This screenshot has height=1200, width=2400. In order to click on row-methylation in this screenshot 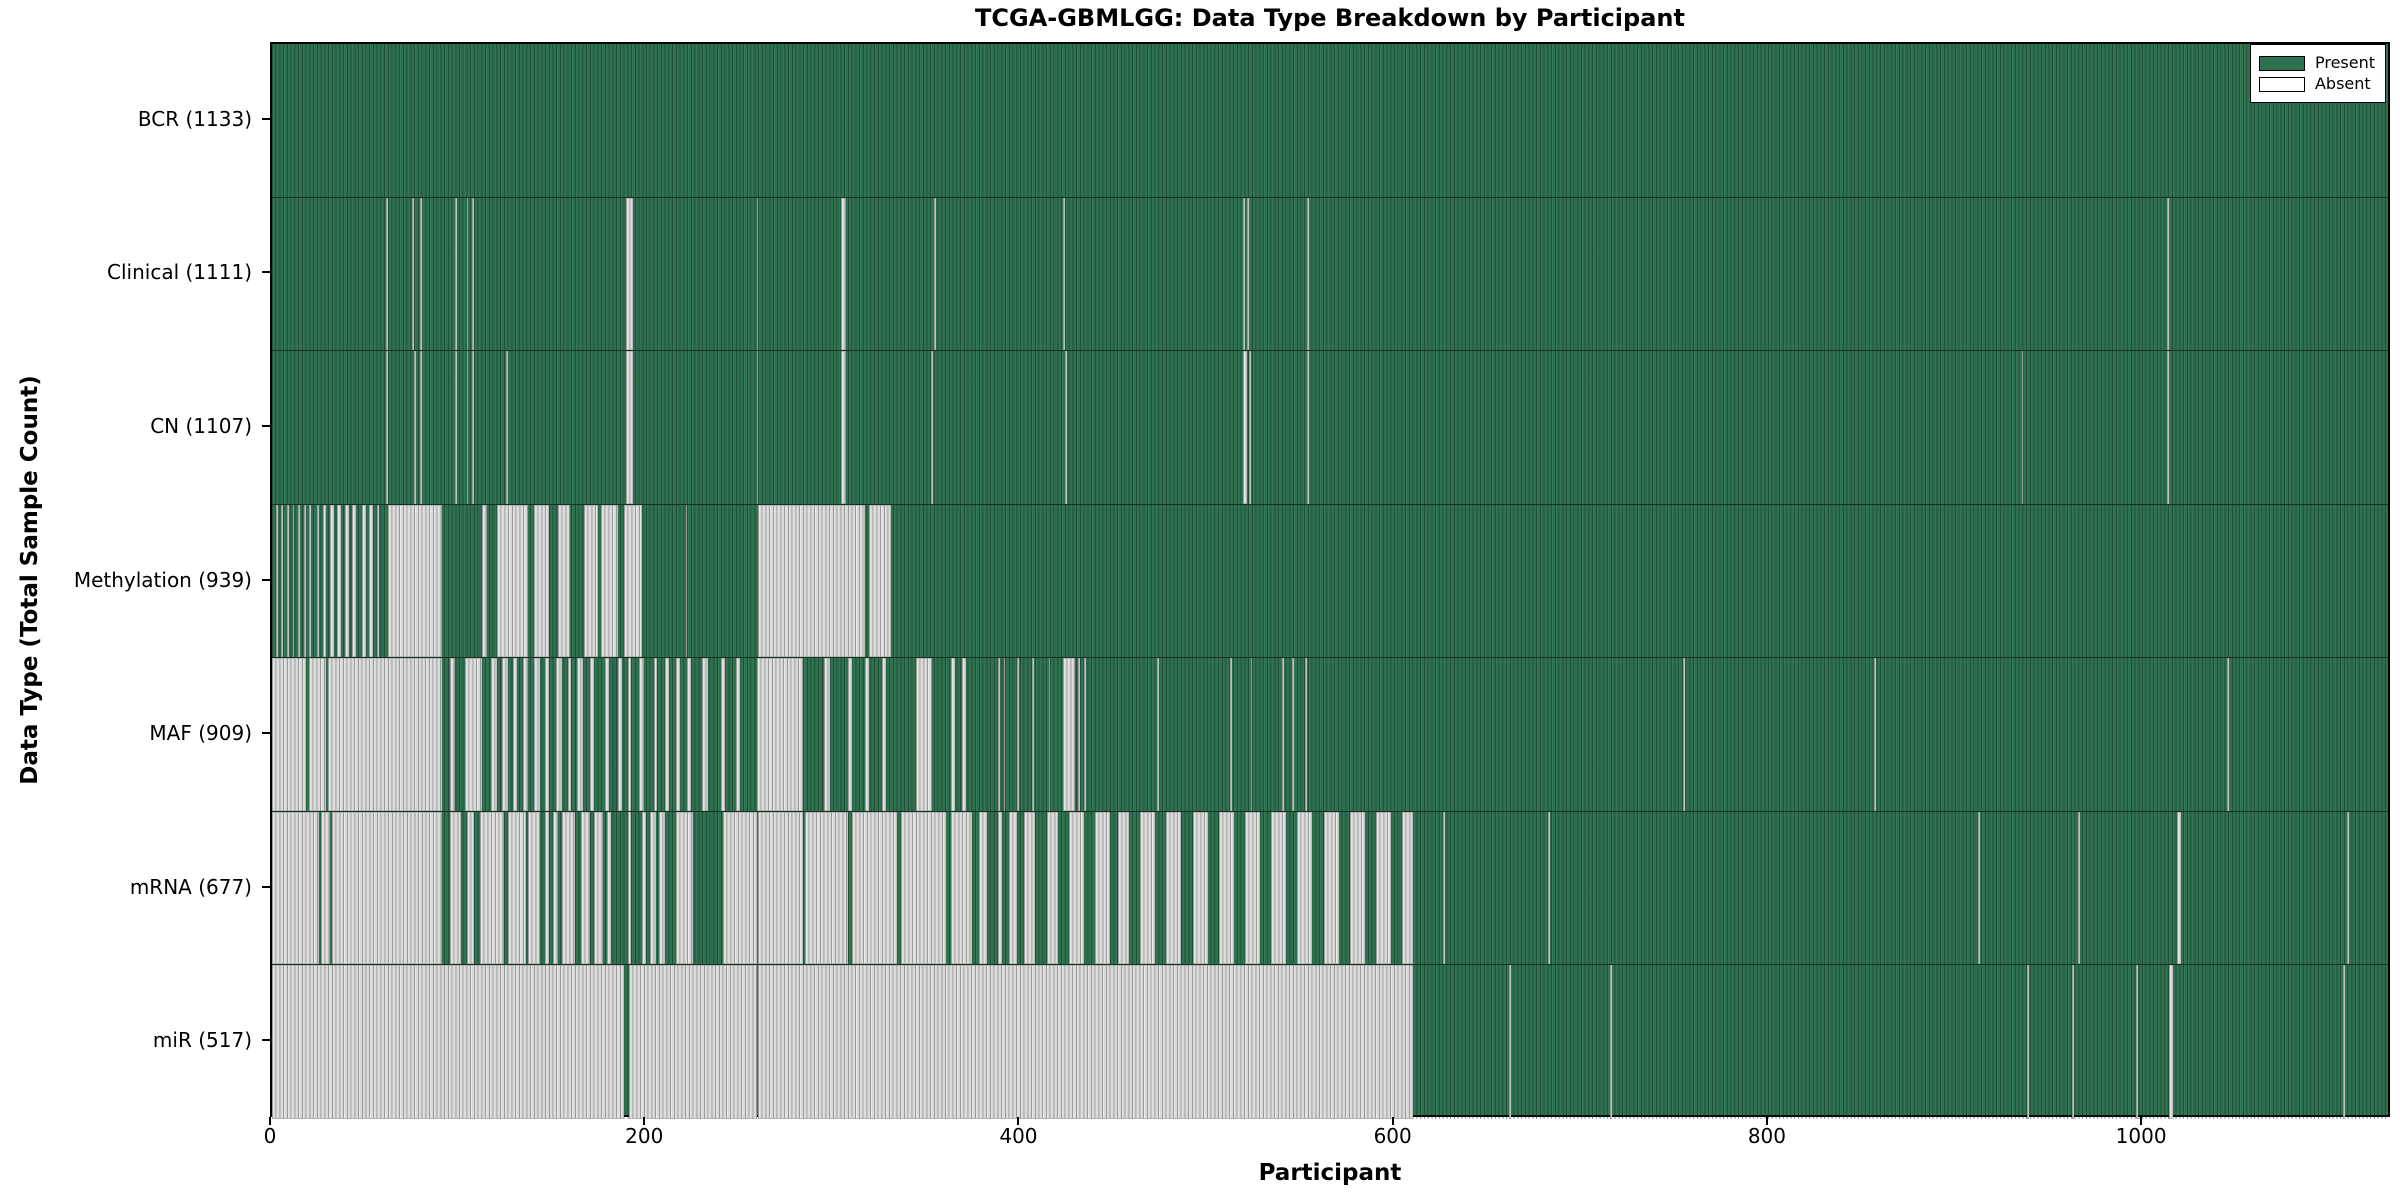, I will do `click(1330, 581)`.